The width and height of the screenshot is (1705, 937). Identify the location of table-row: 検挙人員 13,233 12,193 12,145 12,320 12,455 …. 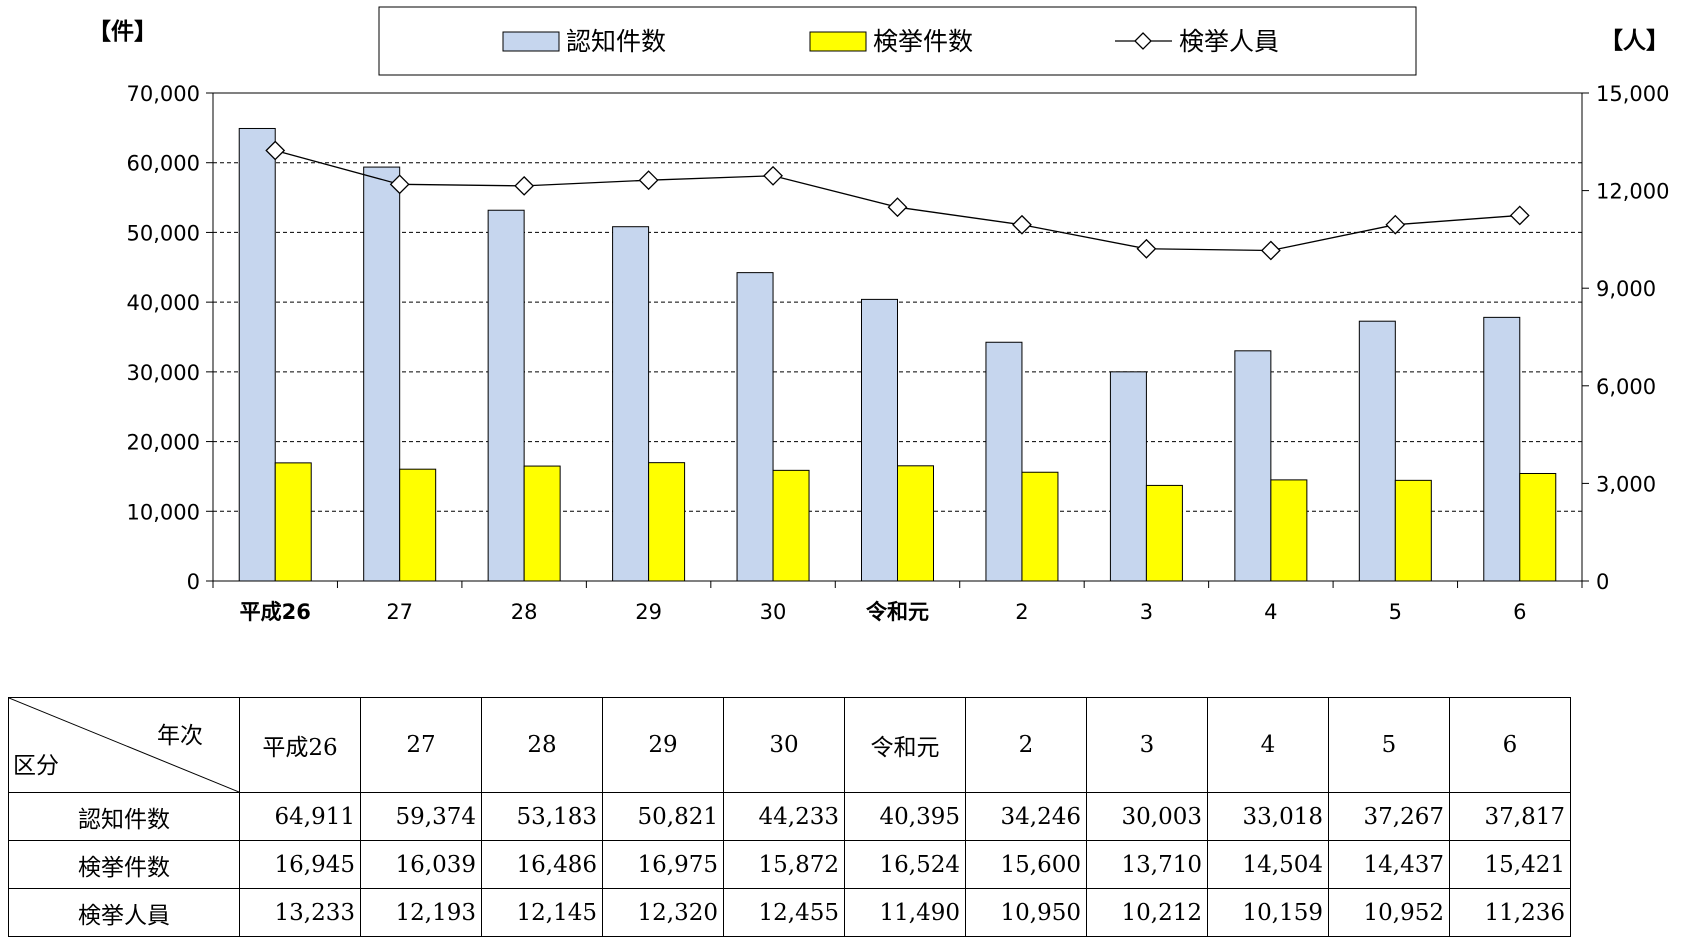
(789, 912).